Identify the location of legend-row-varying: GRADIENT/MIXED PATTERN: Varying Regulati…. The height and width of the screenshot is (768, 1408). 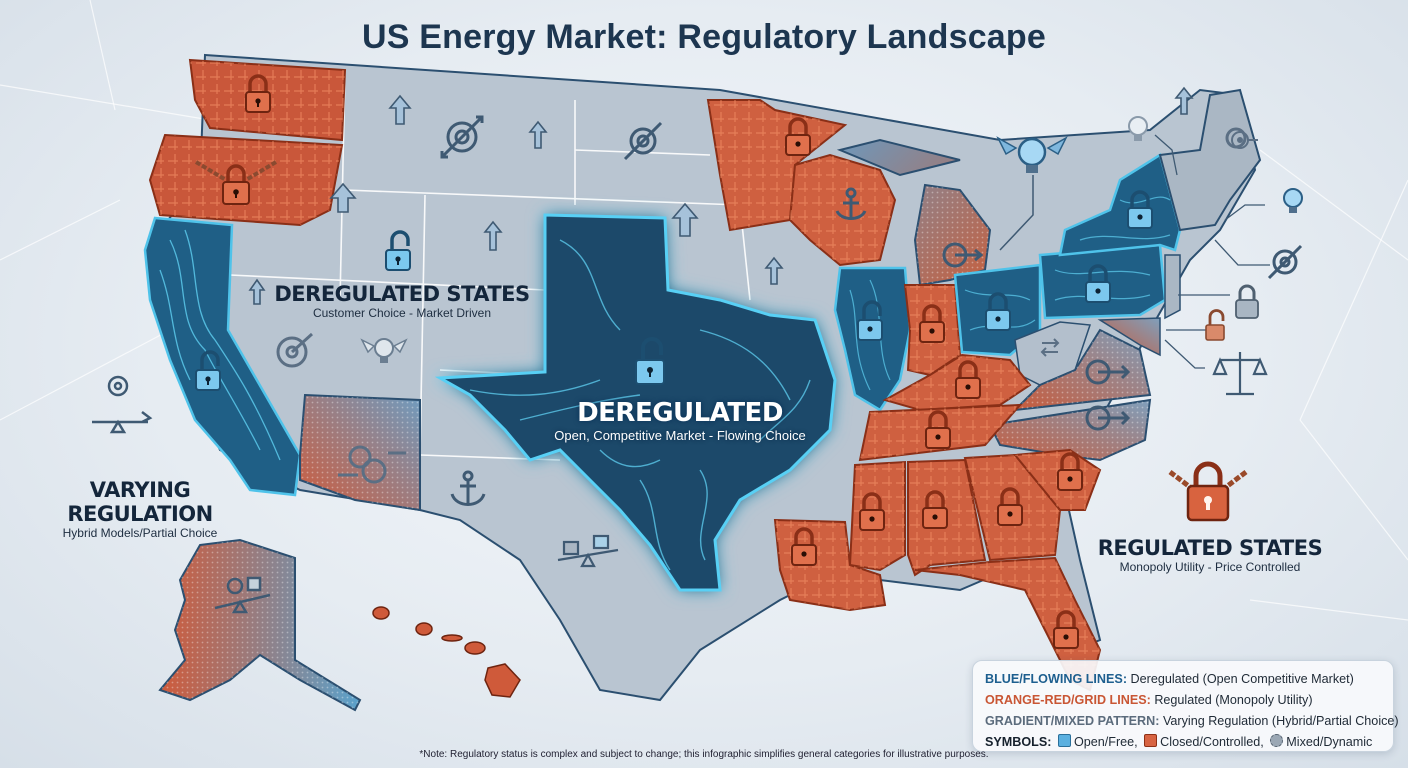
(1192, 721).